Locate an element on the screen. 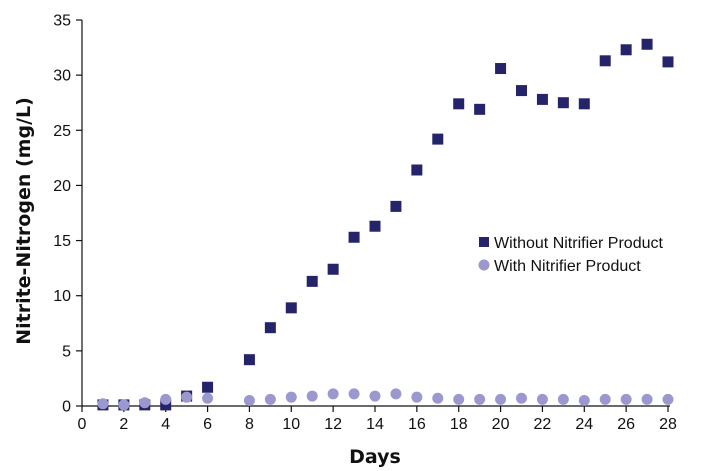  y-tick-label: 5 is located at coordinates (66, 351).